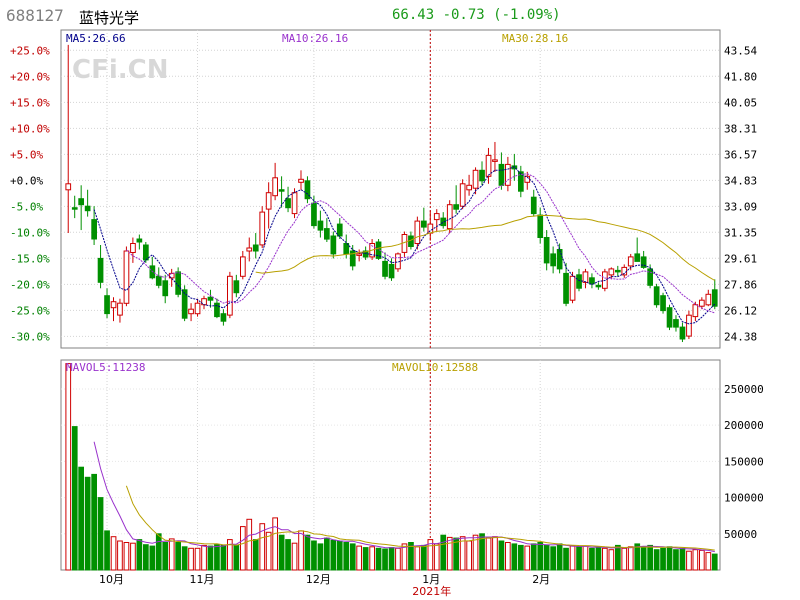 The image size is (800, 600). Describe the element at coordinates (109, 18) in the screenshot. I see `stock-name: 蓝特光学` at that location.